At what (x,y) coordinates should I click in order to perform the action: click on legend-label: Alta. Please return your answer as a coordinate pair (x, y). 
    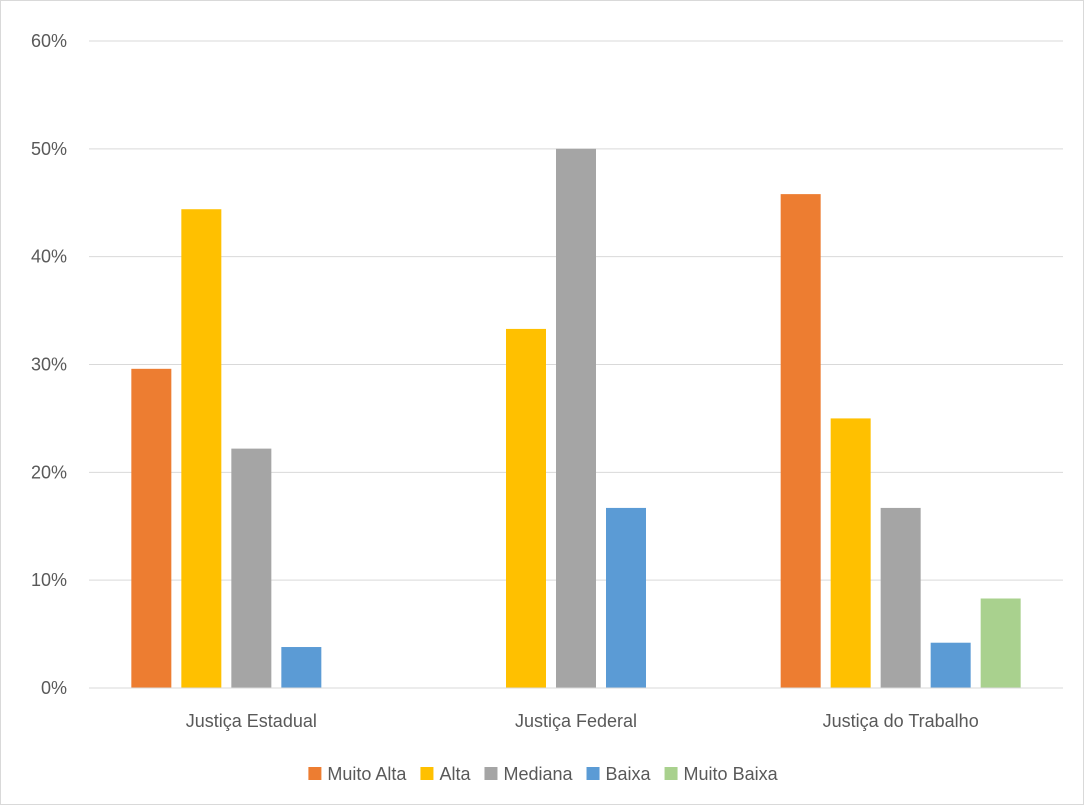
    Looking at the image, I should click on (455, 774).